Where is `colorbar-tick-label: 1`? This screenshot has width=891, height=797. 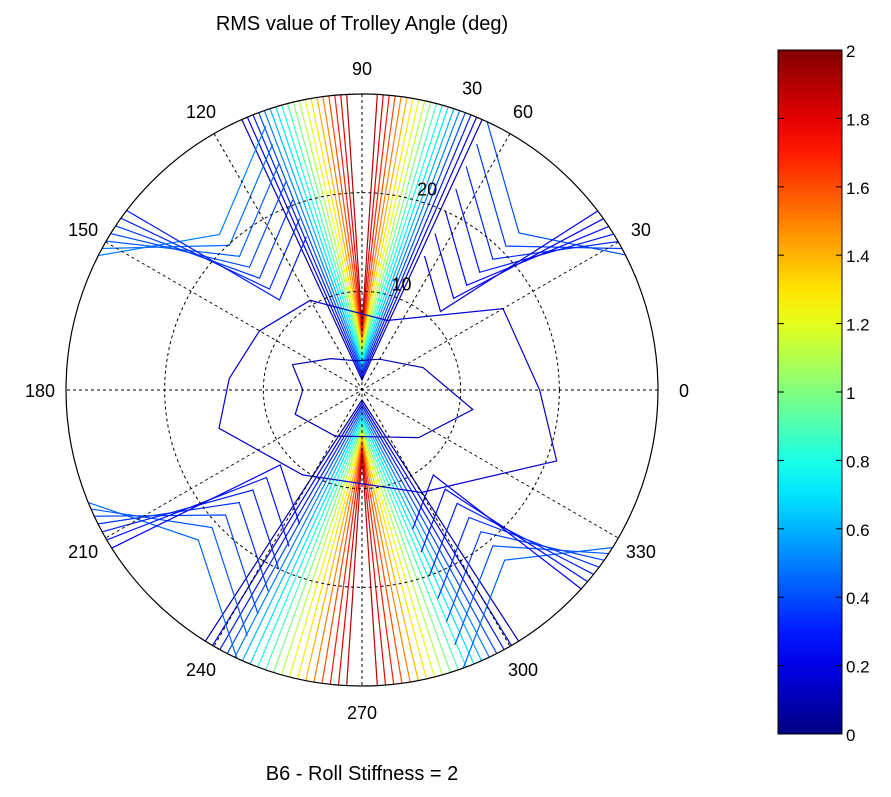
colorbar-tick-label: 1 is located at coordinates (850, 393).